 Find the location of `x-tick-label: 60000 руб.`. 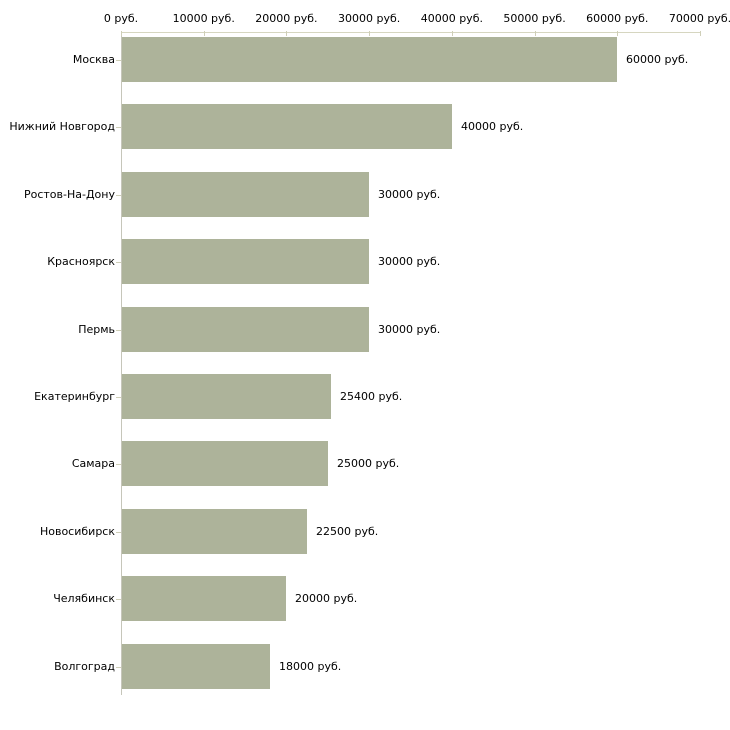

x-tick-label: 60000 руб. is located at coordinates (617, 18).